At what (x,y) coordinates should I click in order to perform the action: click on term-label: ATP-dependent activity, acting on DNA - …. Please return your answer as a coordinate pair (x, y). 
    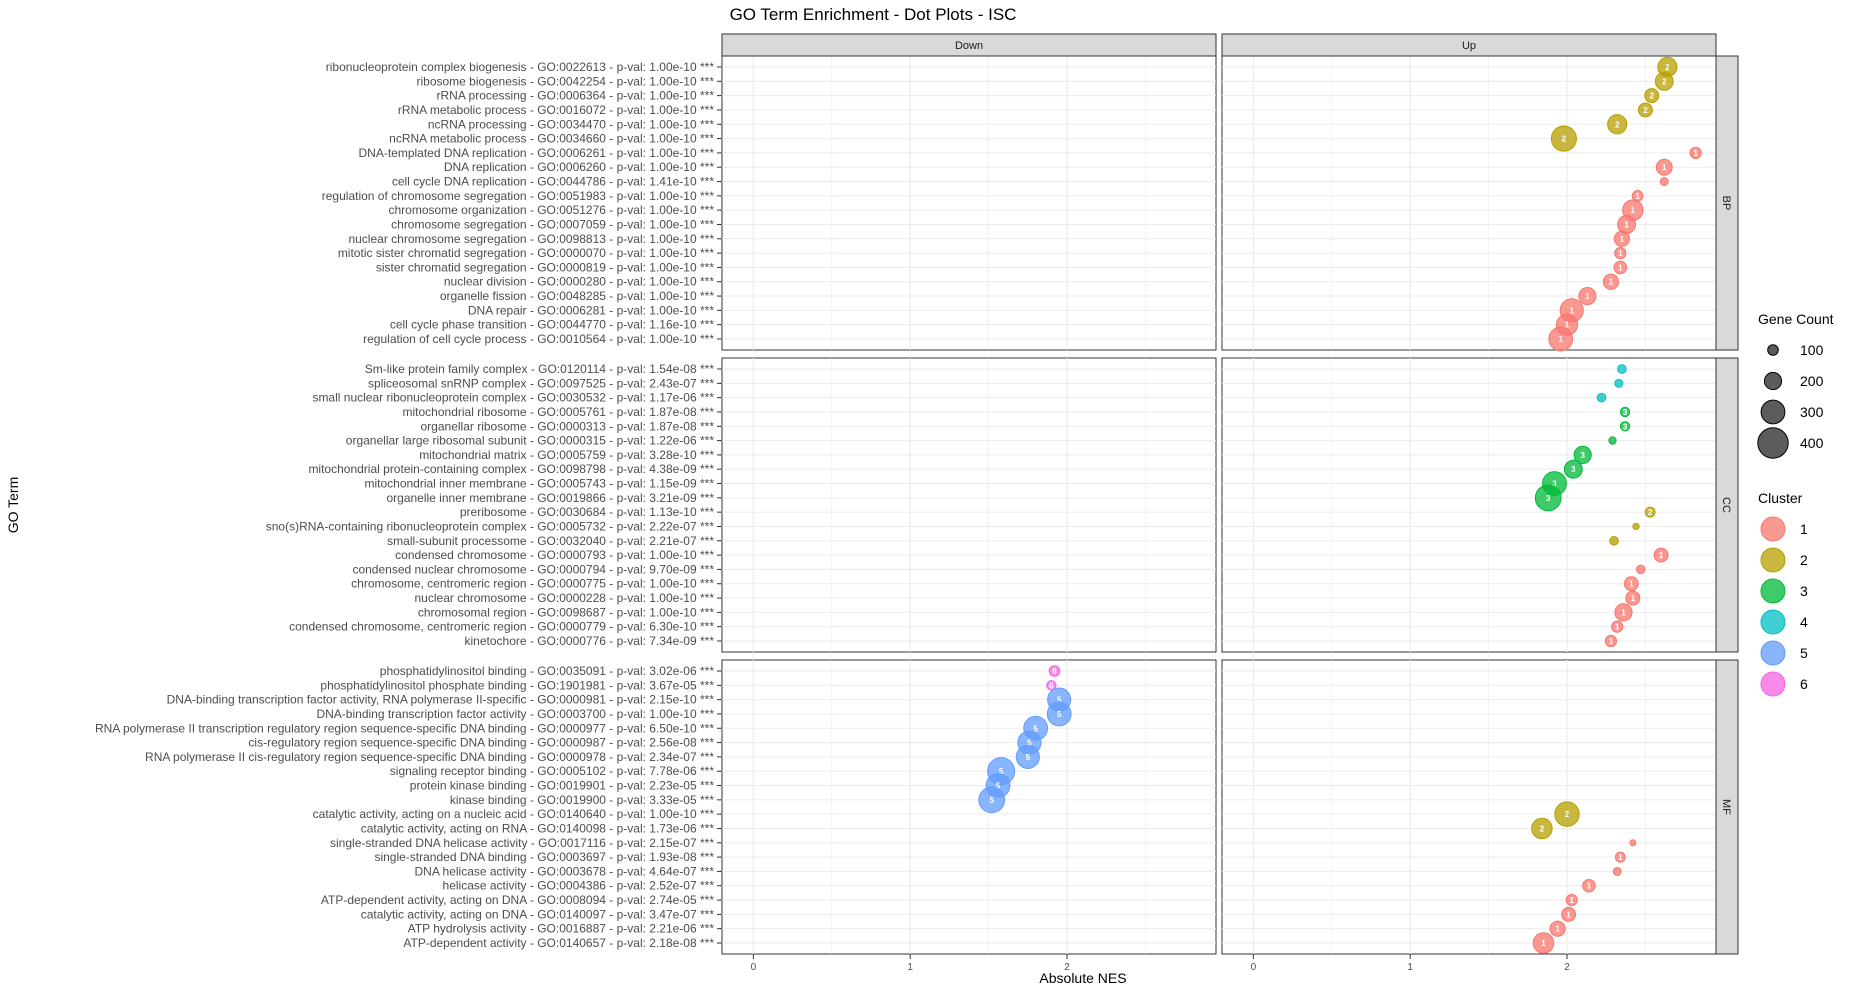
    Looking at the image, I should click on (517, 900).